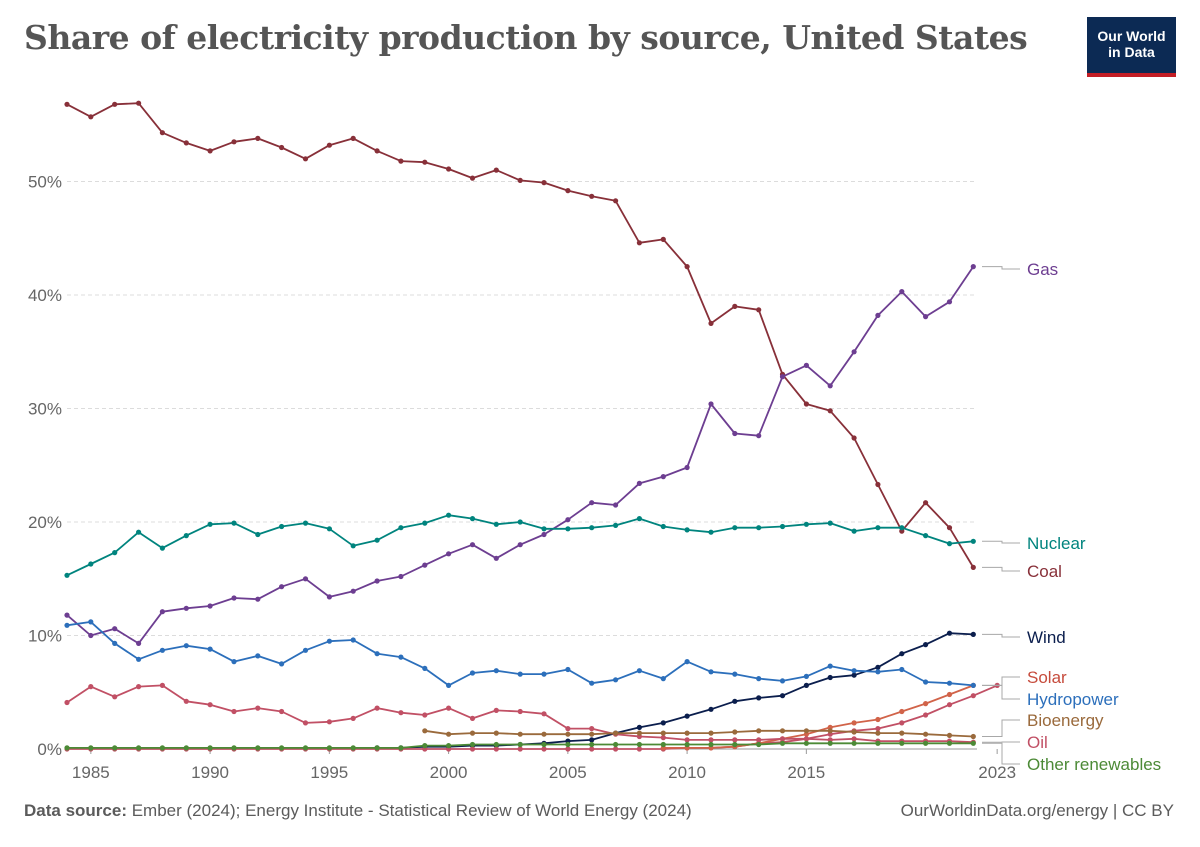  Describe the element at coordinates (1037, 810) in the screenshot. I see `footer-credit: OurWorldinData.org/energy | CC BY` at that location.